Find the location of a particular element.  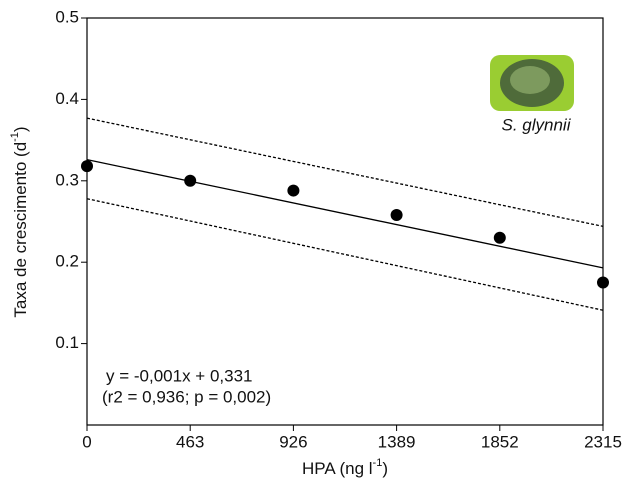

y-axis-label-sup: -1 is located at coordinates (15, 137).